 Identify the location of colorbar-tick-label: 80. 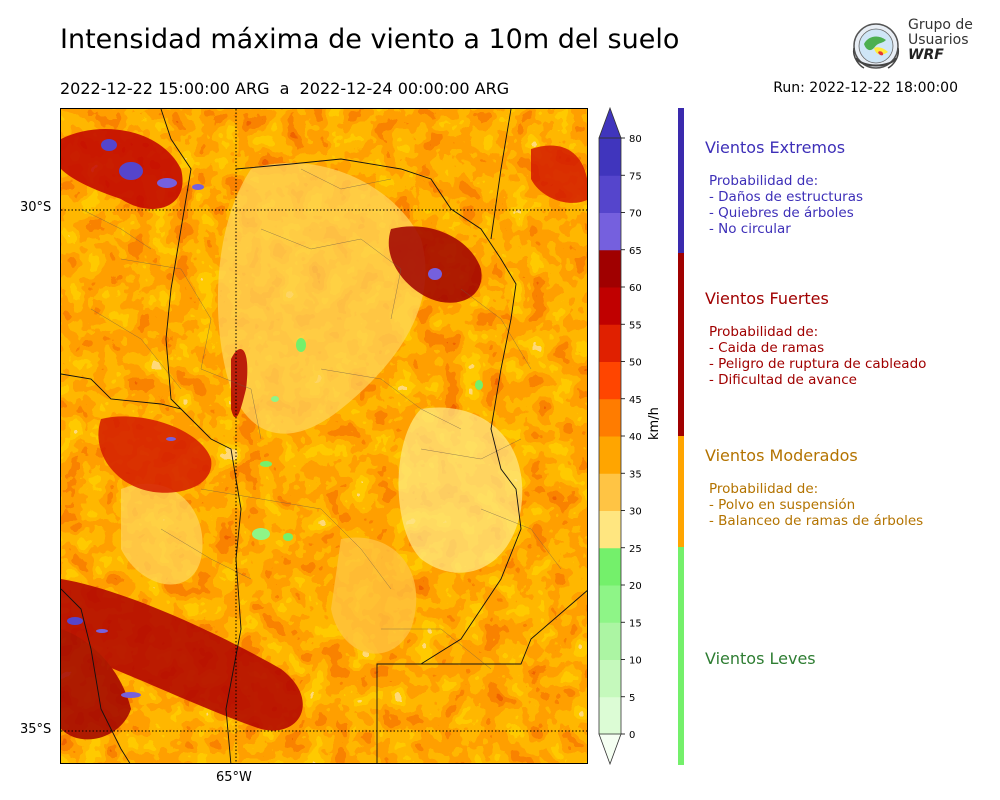
(635, 139).